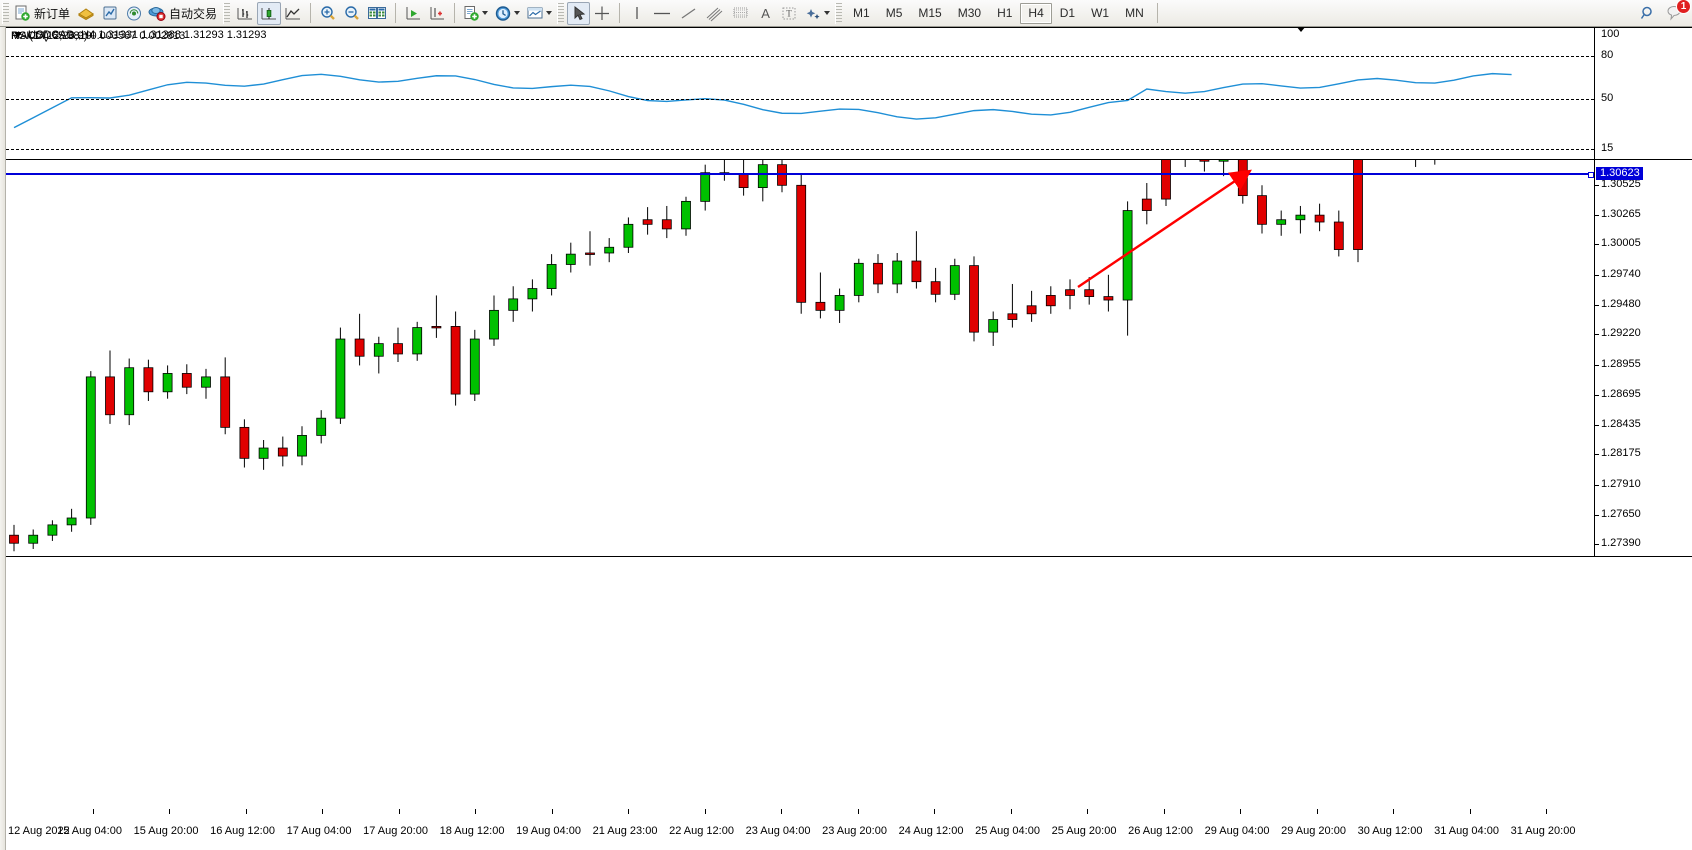  I want to click on timeframe-h1: H1, so click(1005, 13).